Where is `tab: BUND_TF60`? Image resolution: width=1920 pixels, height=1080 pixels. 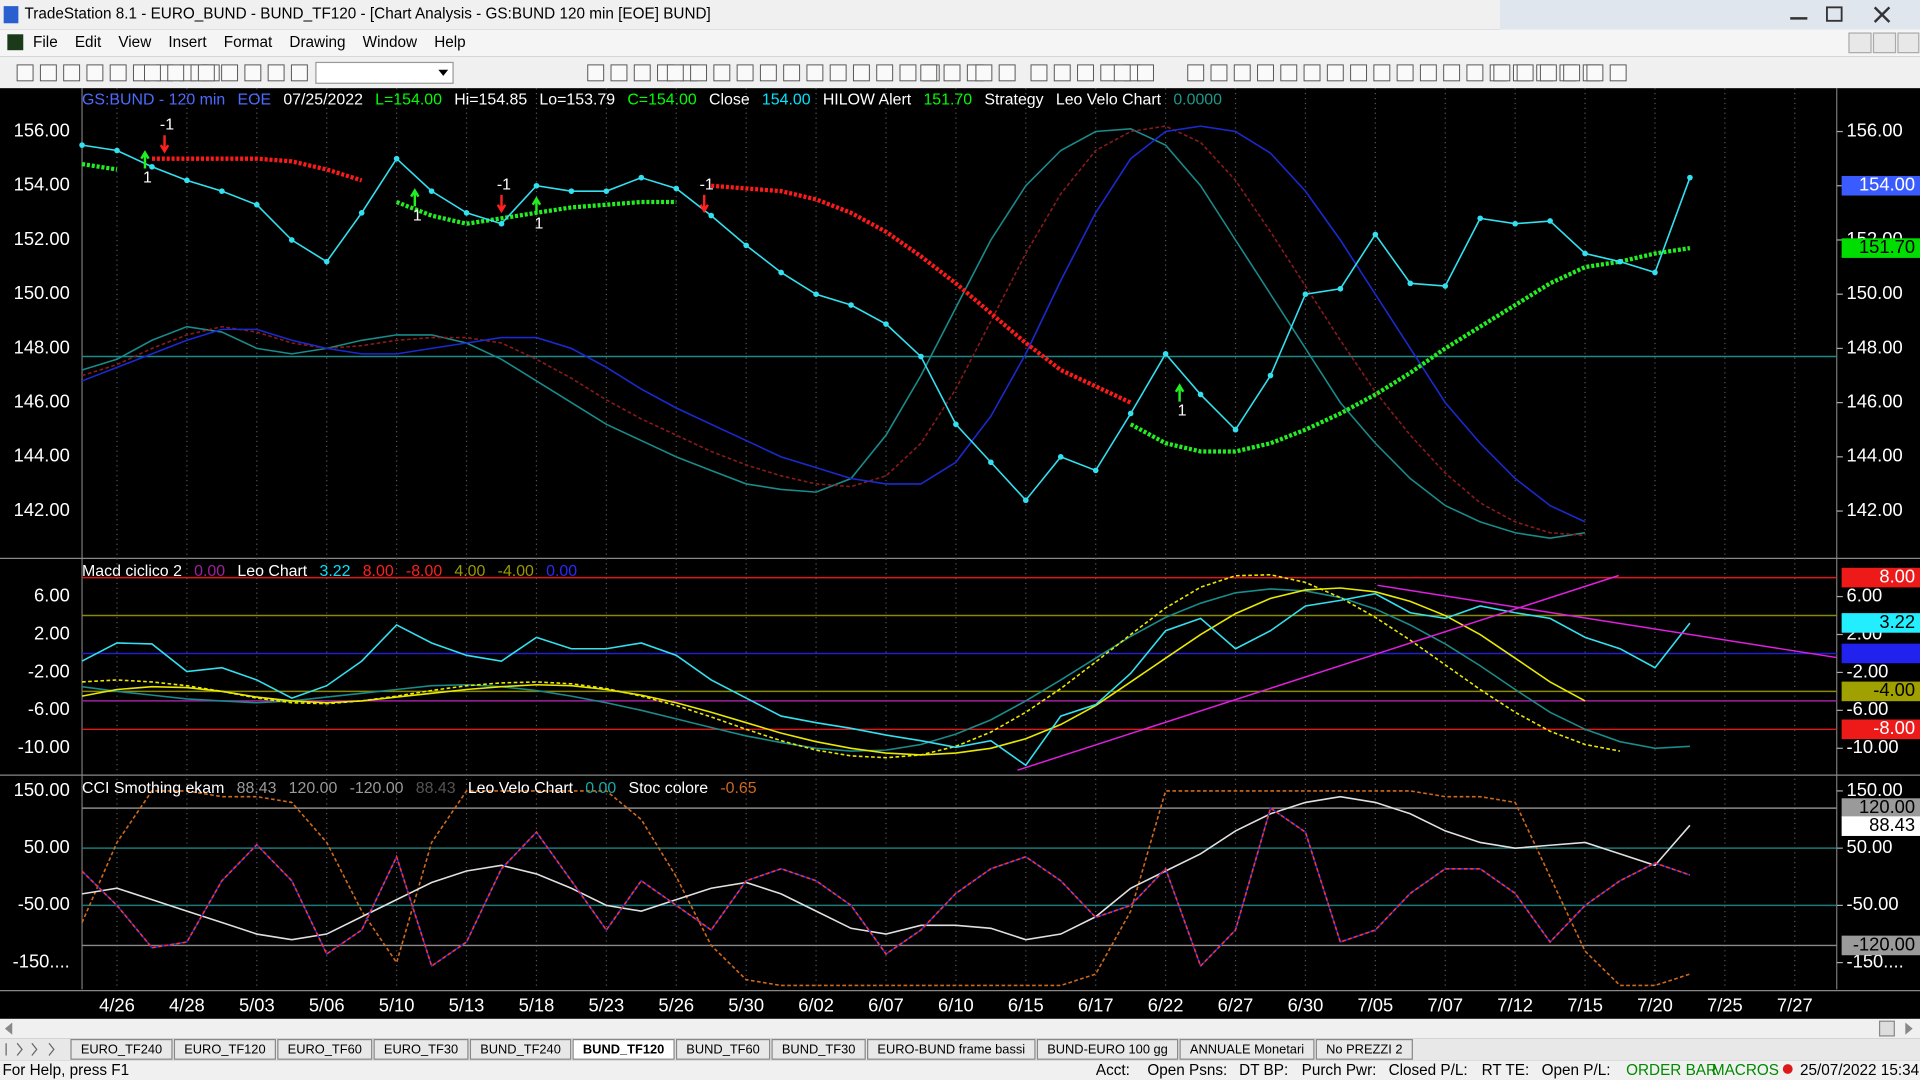 tab: BUND_TF60 is located at coordinates (723, 1049).